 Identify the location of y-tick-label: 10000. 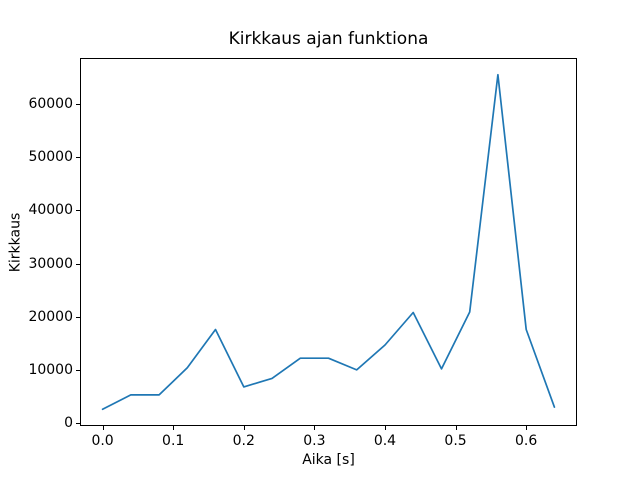
(50, 369).